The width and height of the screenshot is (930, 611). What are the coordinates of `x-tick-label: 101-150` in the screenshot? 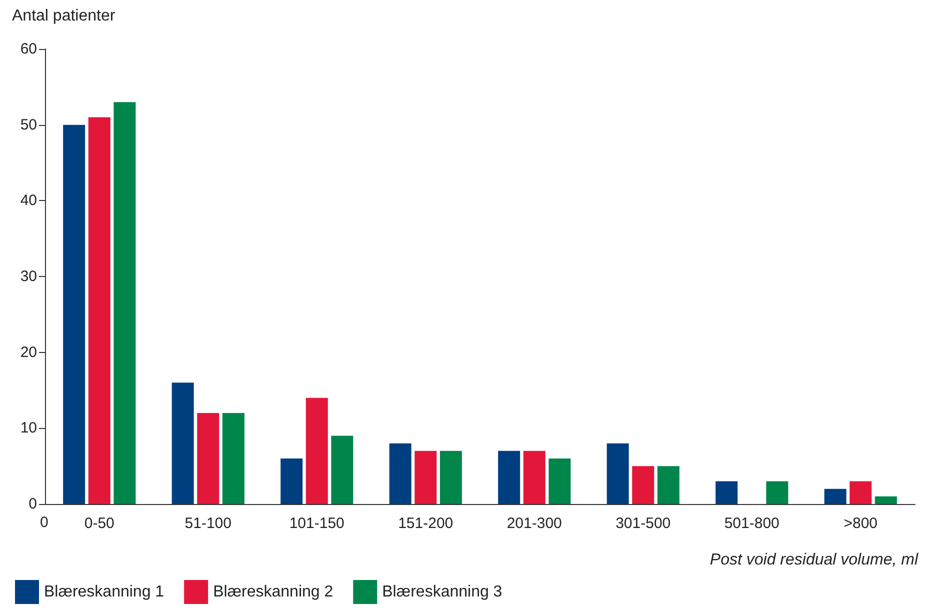 It's located at (316, 523).